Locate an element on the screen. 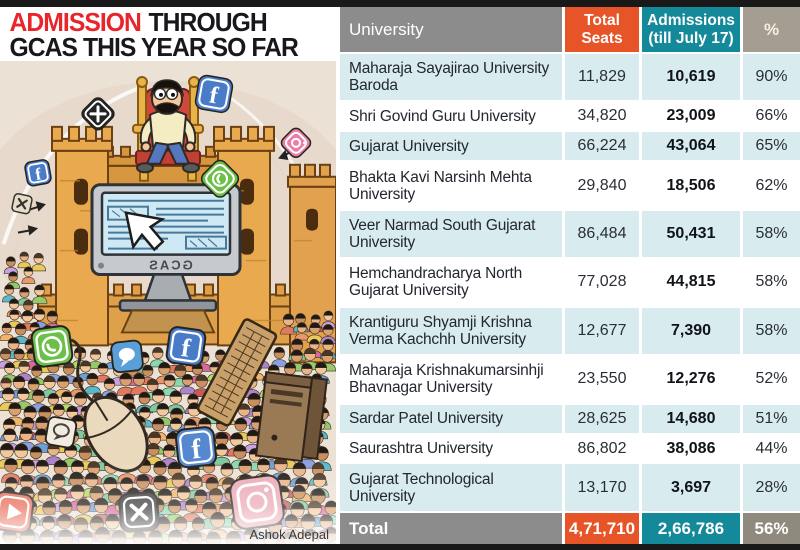 The image size is (800, 550). artist-credit: Ashok Adepal is located at coordinates (289, 534).